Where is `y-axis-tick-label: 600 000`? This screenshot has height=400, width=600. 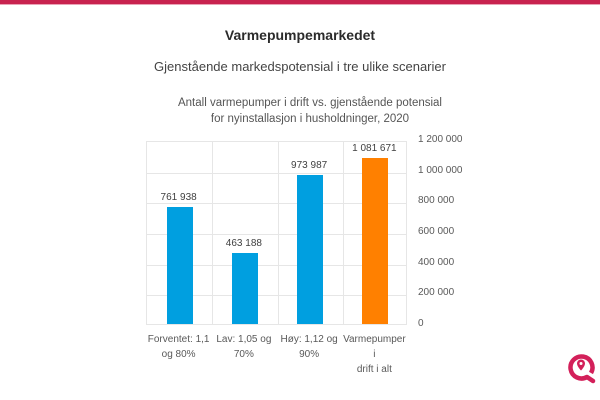
y-axis-tick-label: 600 000 is located at coordinates (436, 231).